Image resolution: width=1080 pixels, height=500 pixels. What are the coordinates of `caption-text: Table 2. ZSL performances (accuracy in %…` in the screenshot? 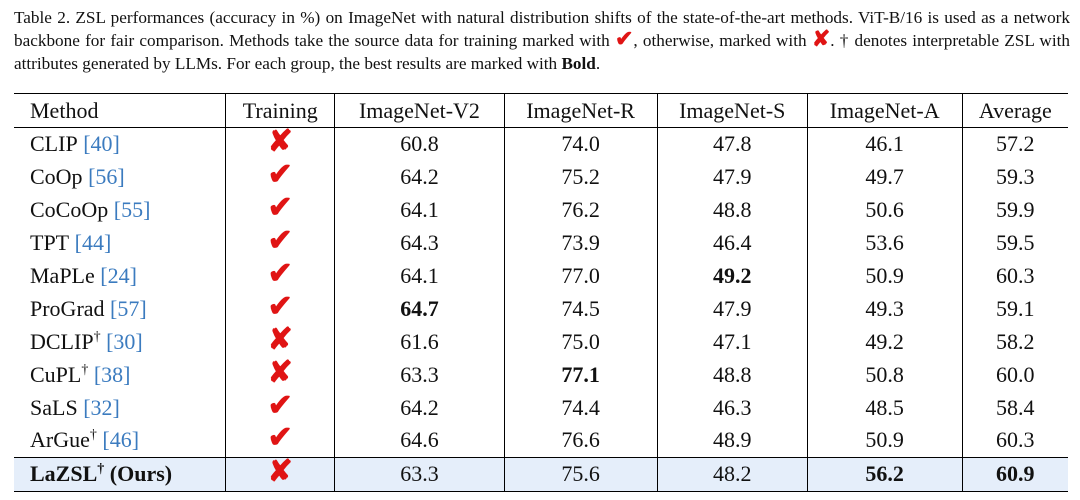 It's located at (542, 29).